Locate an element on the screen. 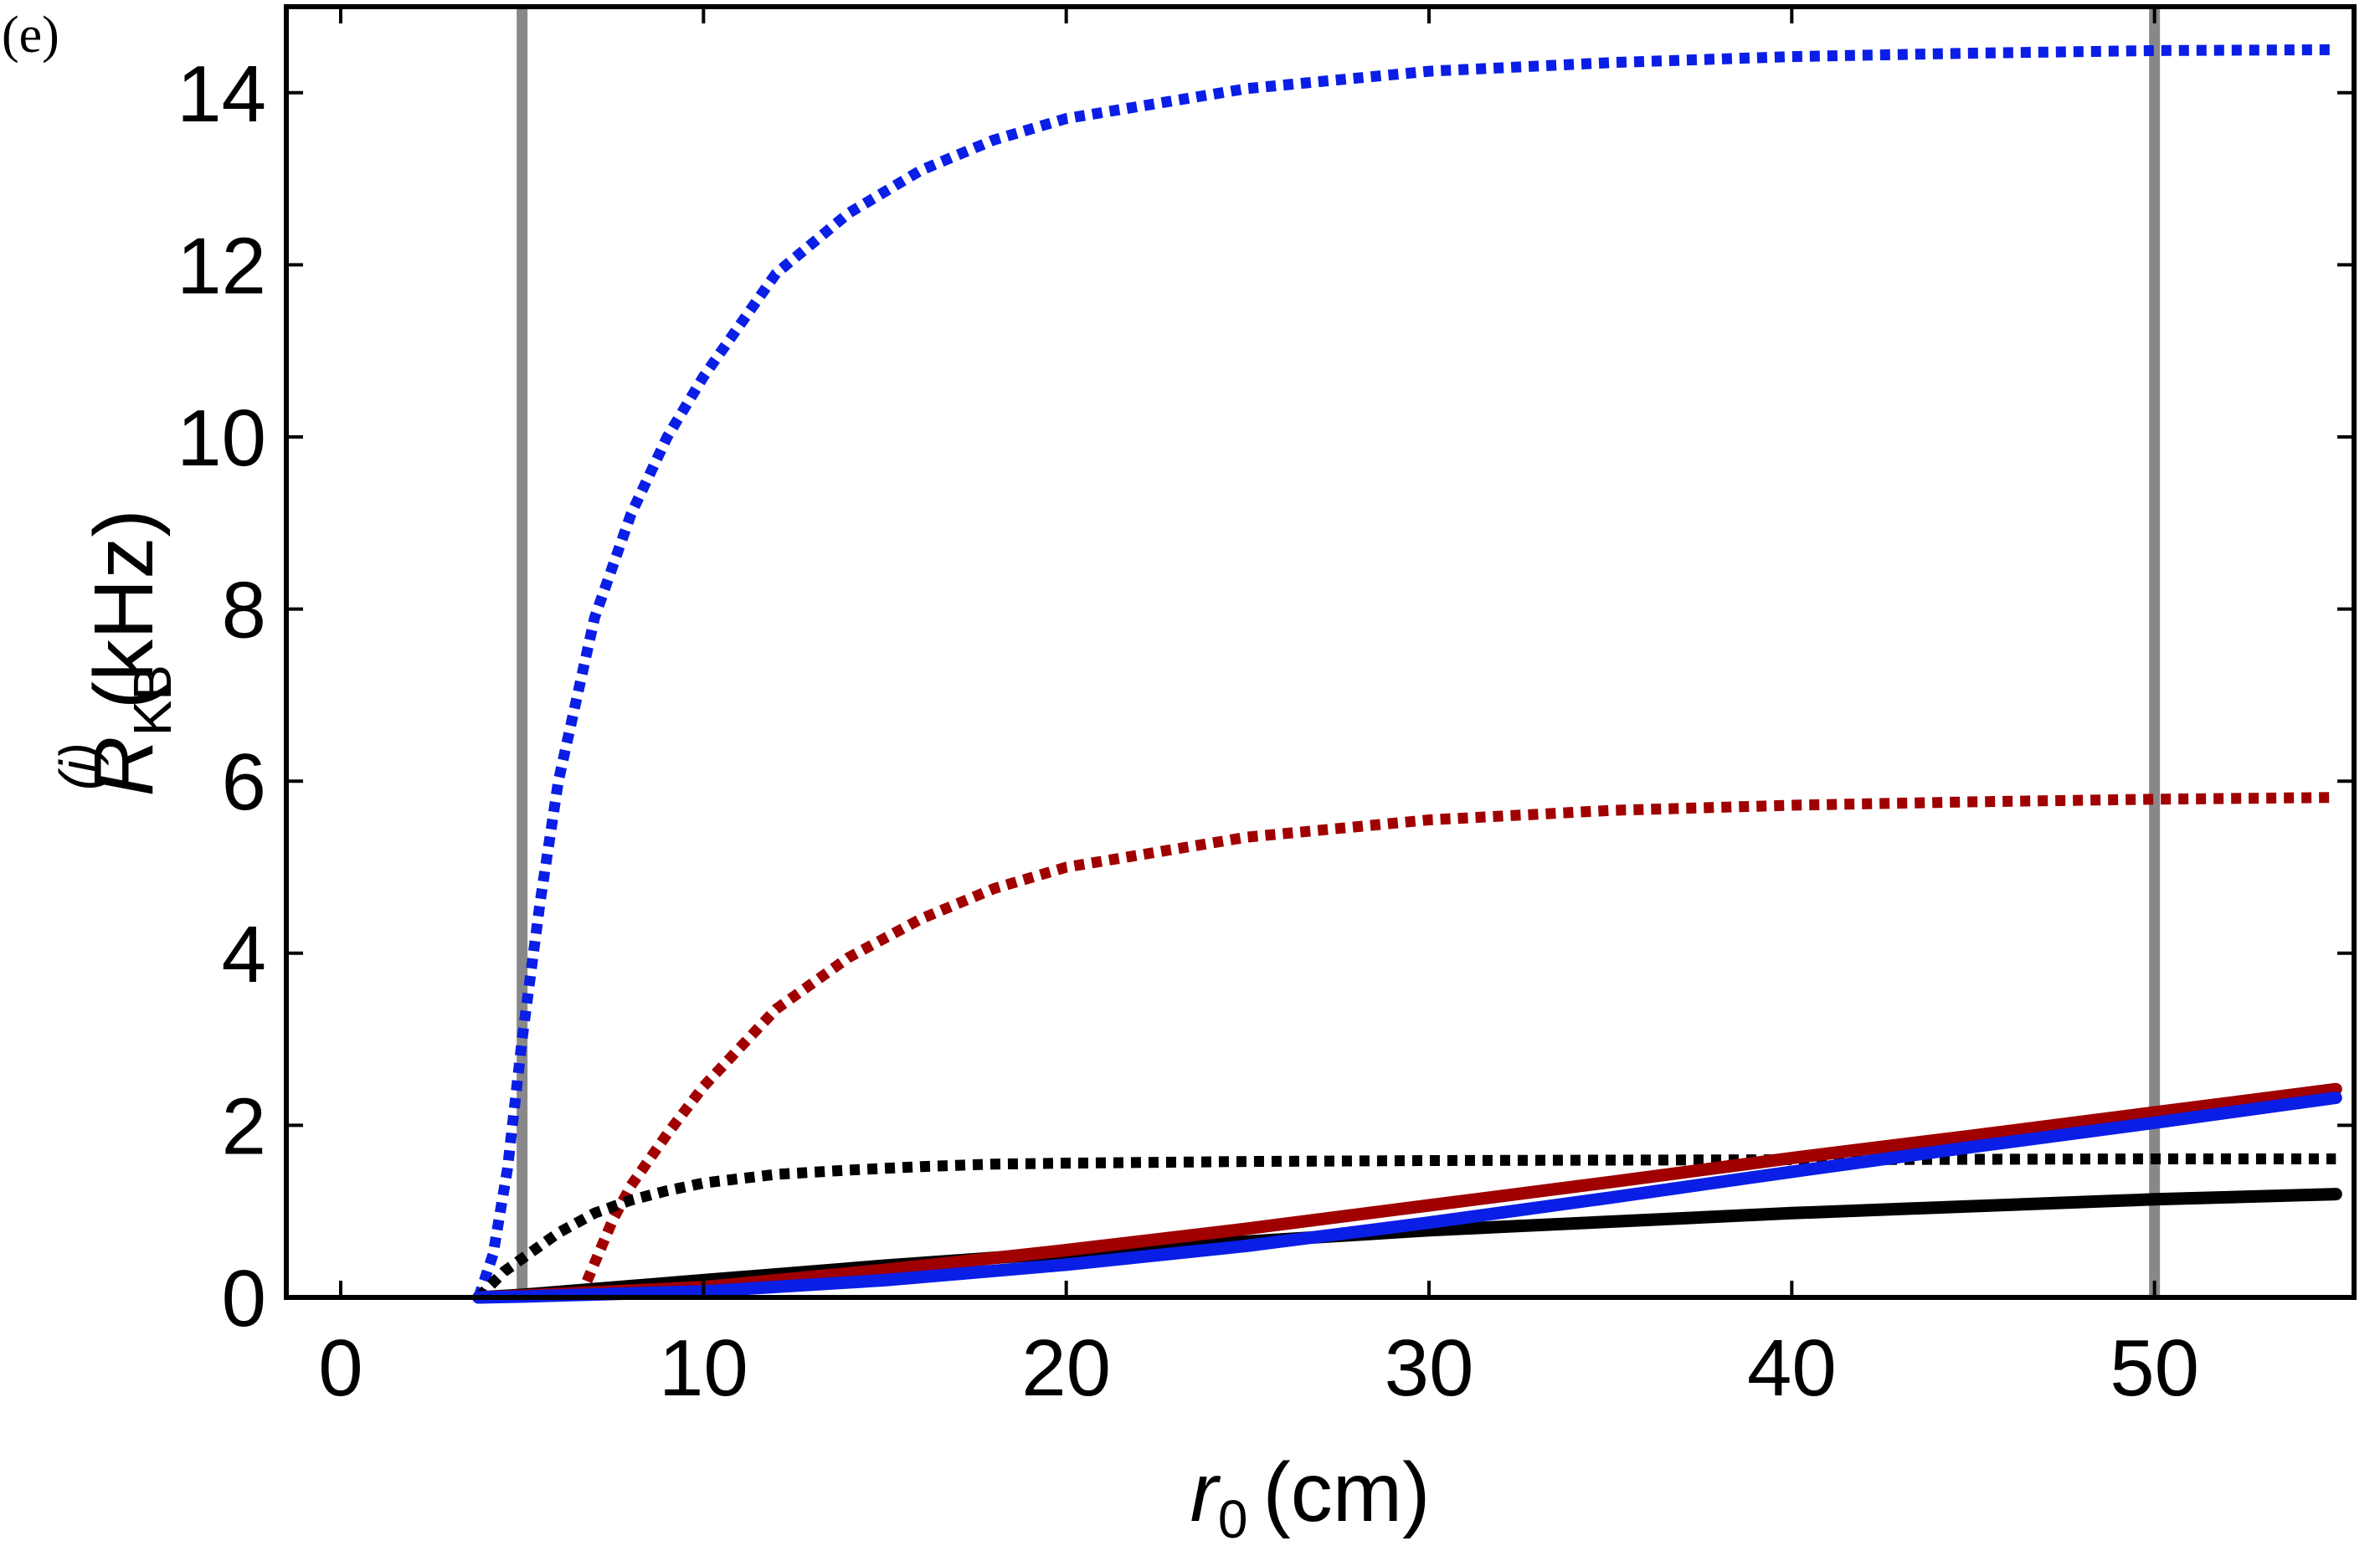  y-tick-label-0: 0 is located at coordinates (244, 1298).